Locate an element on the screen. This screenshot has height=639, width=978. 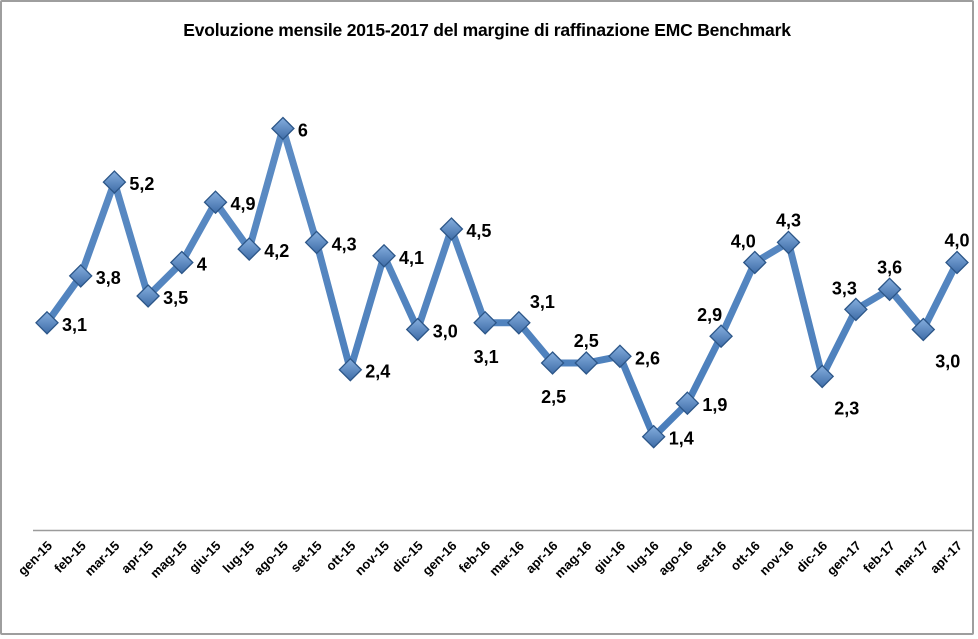
x-axis-tick-label: ago-15 is located at coordinates (271, 558).